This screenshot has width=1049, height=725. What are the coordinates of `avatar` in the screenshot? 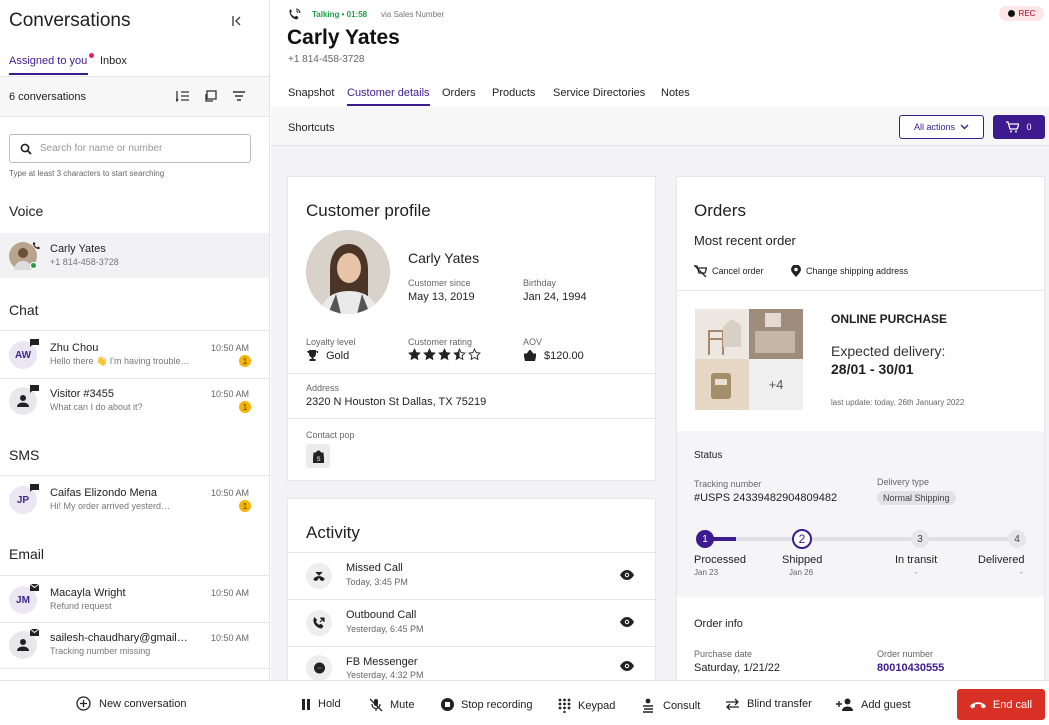 It's located at (23, 401).